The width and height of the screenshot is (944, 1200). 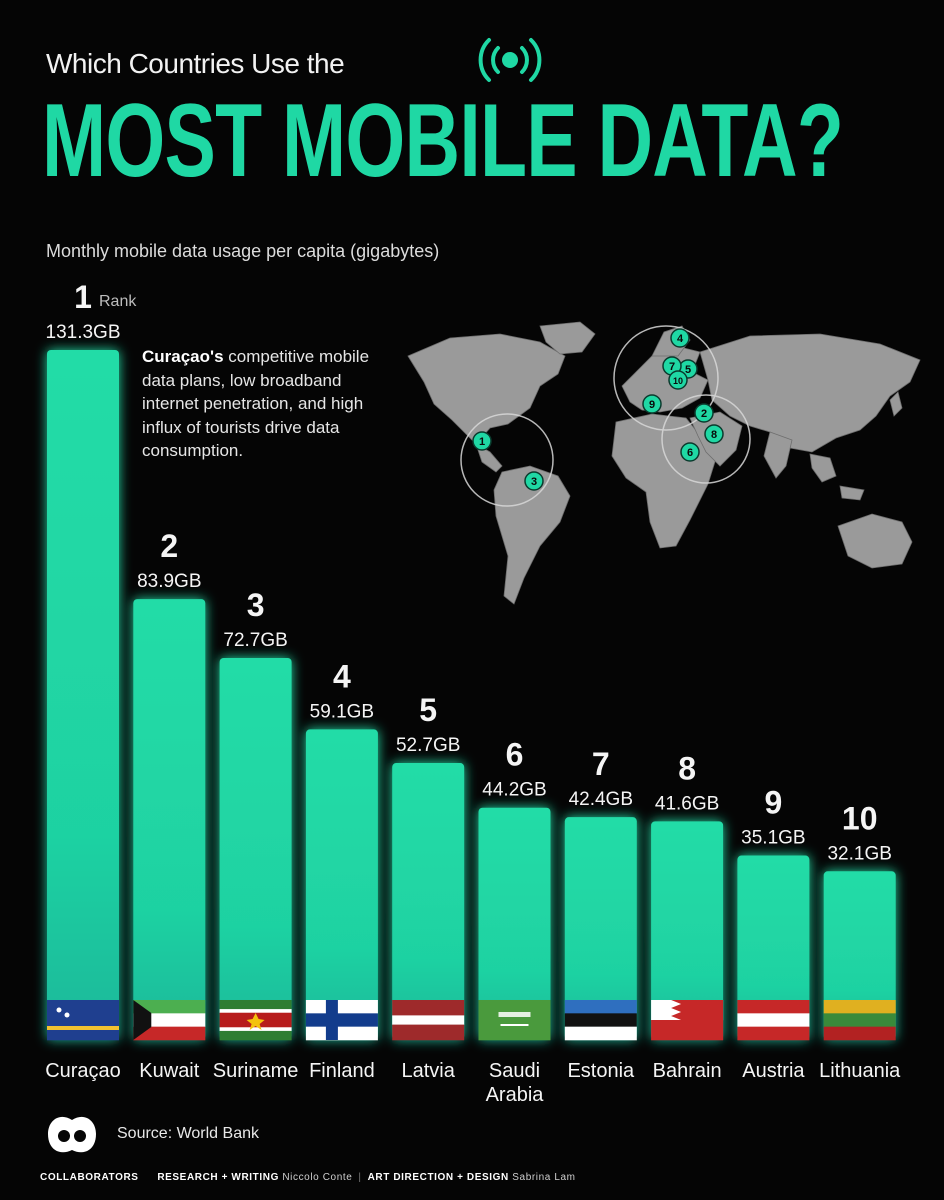 What do you see at coordinates (218, 1177) in the screenshot?
I see `research-label: RESEARCH + WRITING` at bounding box center [218, 1177].